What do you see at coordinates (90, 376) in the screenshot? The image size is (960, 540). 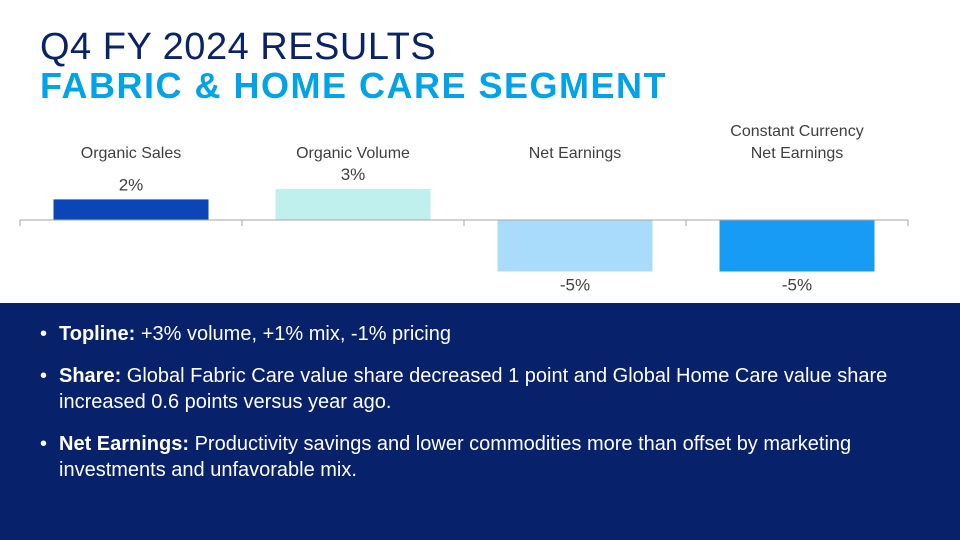 I see `bullet-label: Share:` at bounding box center [90, 376].